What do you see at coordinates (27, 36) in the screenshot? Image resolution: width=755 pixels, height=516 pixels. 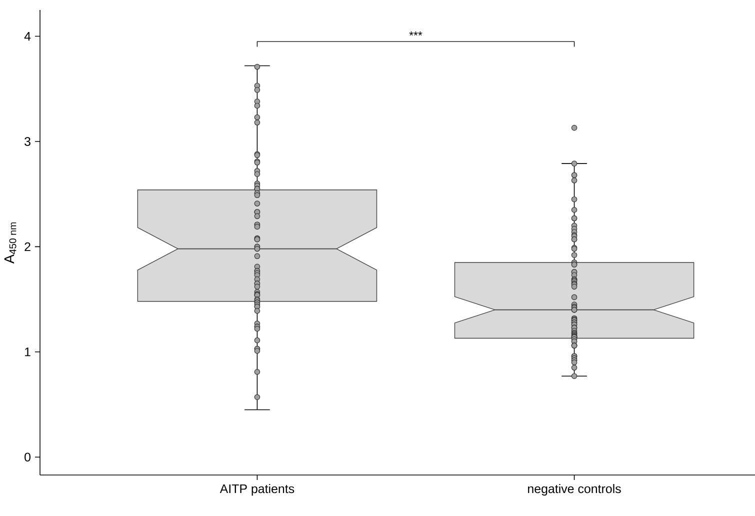 I see `y-tick-label: 4` at bounding box center [27, 36].